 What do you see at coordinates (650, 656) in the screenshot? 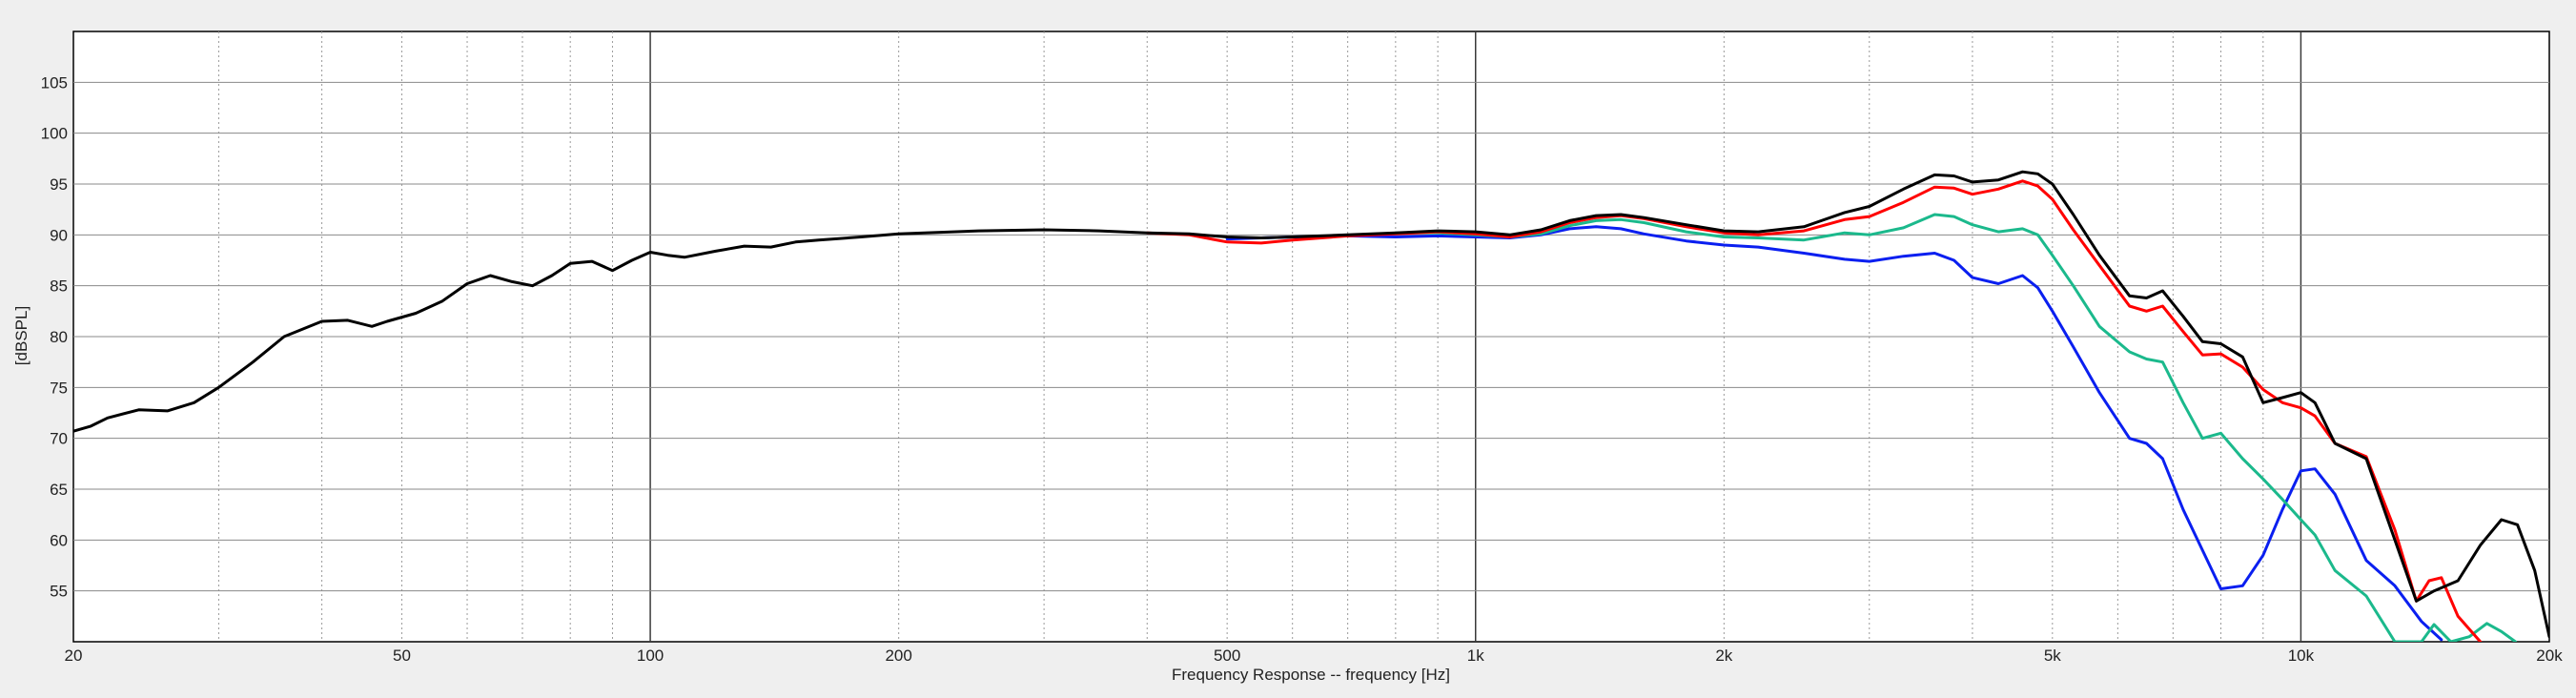
I see `x-tick-label: 100` at bounding box center [650, 656].